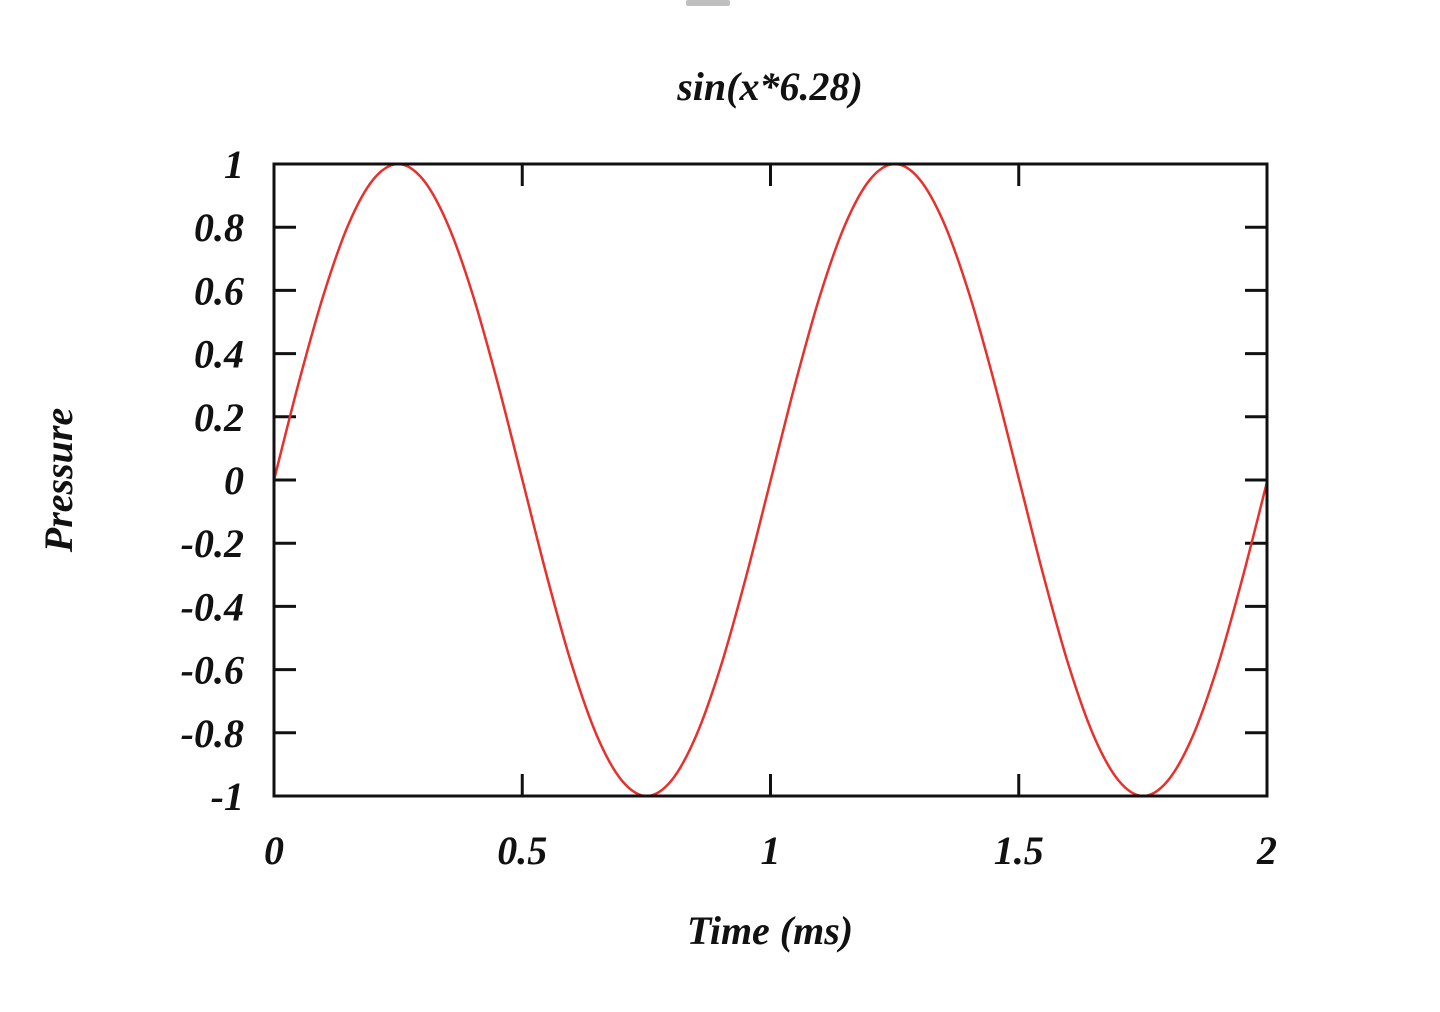  What do you see at coordinates (1019, 850) in the screenshot?
I see `x-tick-label: 1.5` at bounding box center [1019, 850].